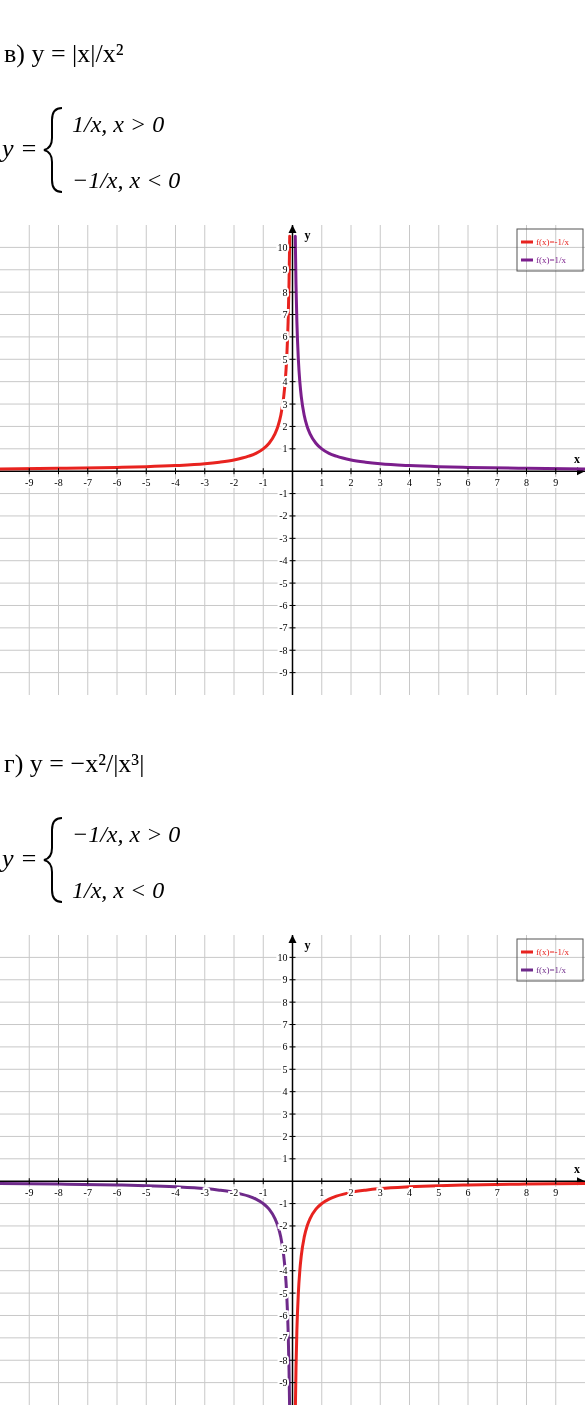 This screenshot has height=1405, width=585. I want to click on y-tick-label: -6, so click(283, 605).